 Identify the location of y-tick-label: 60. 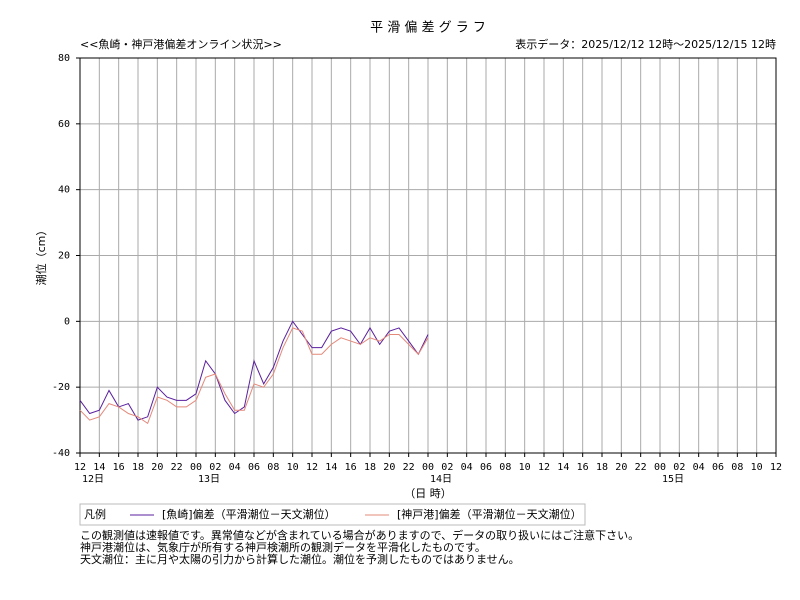
(64, 124).